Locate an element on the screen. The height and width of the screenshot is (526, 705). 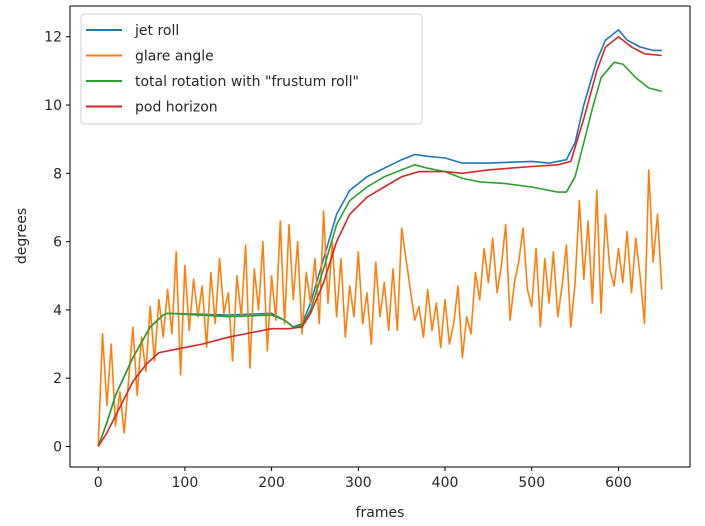
y-axis: 0 2 4 6 8 10 12 is located at coordinates (57, 243).